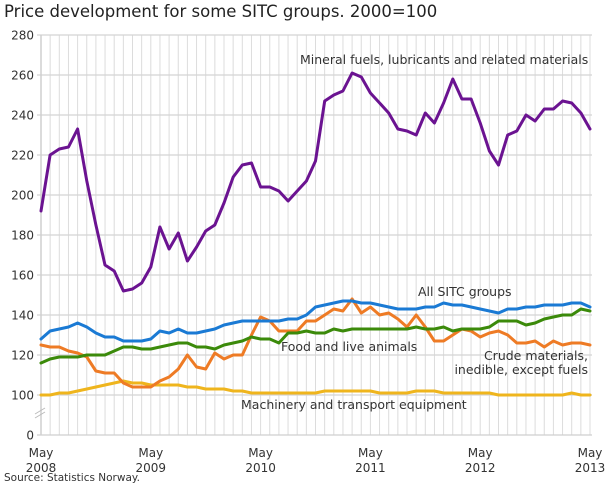 Image resolution: width=610 pixels, height=488 pixels. Describe the element at coordinates (536, 355) in the screenshot. I see `series-label: Crude materials,` at that location.